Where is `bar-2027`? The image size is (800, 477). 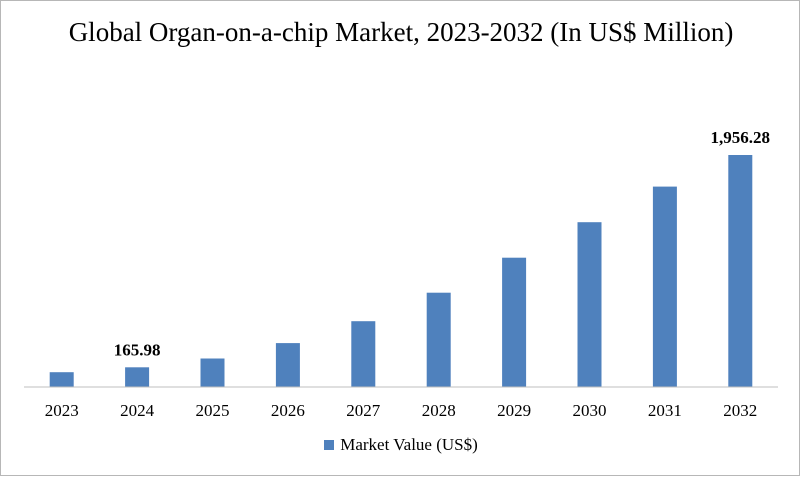
bar-2027 is located at coordinates (363, 354).